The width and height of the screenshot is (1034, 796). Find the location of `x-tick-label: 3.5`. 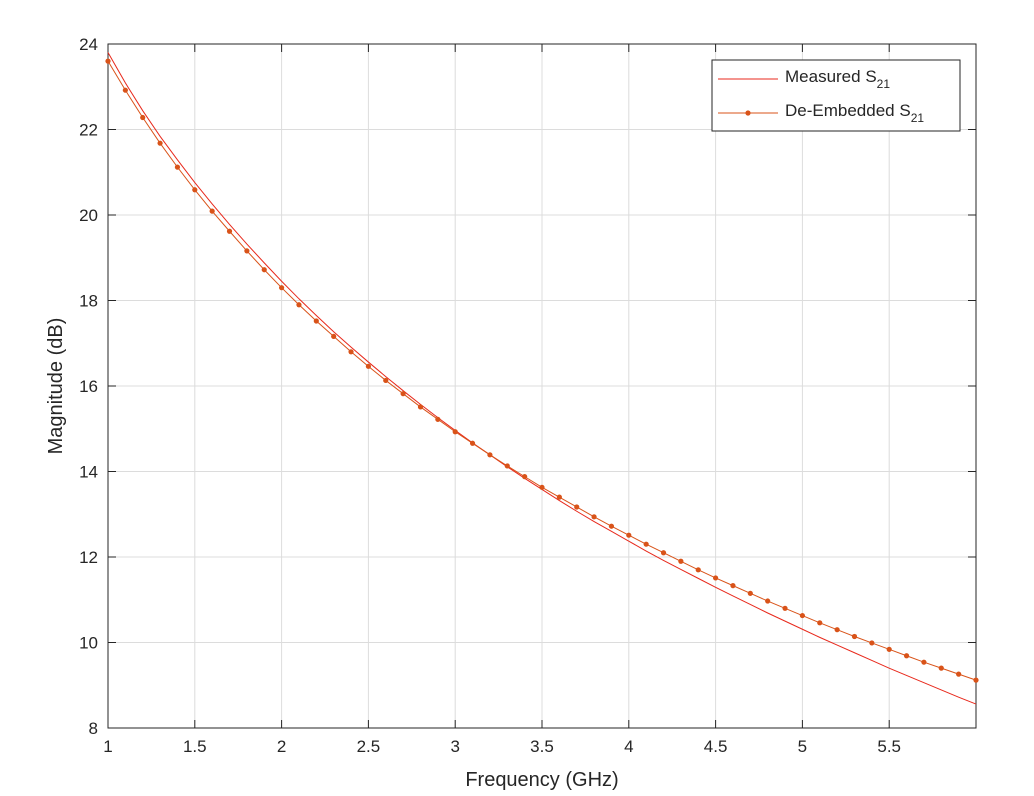

x-tick-label: 3.5 is located at coordinates (542, 746).